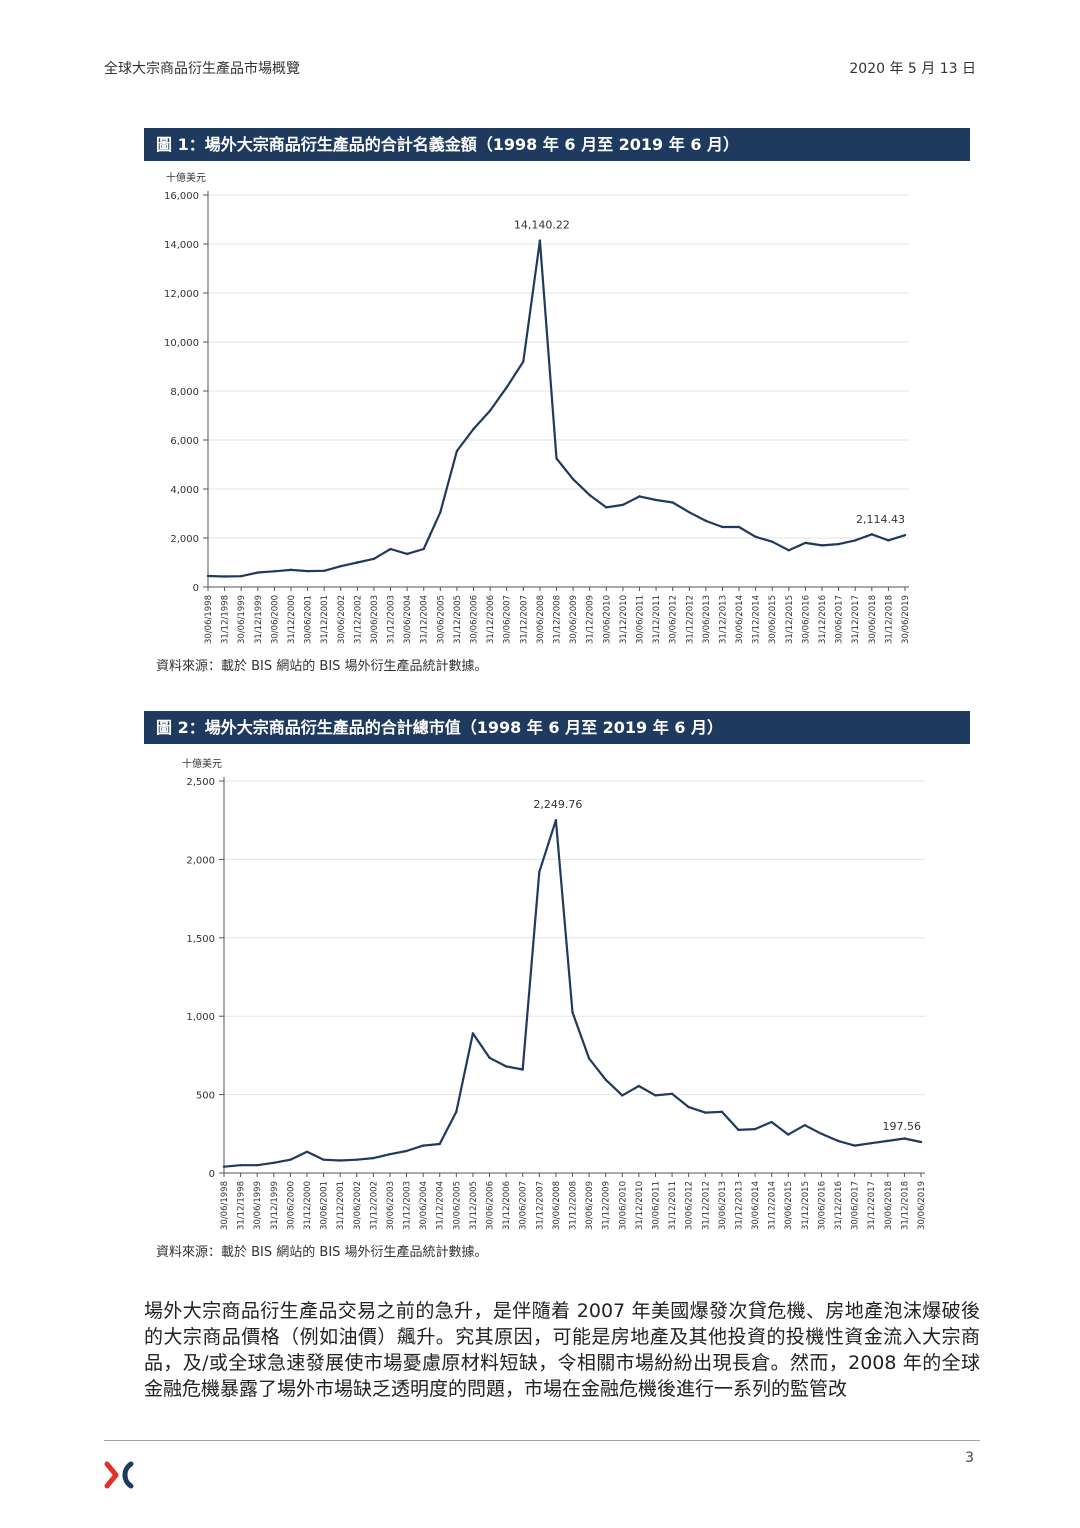 This screenshot has width=1080, height=1528. What do you see at coordinates (707, 619) in the screenshot?
I see `chart1-xtick-label: 30/06/2013` at bounding box center [707, 619].